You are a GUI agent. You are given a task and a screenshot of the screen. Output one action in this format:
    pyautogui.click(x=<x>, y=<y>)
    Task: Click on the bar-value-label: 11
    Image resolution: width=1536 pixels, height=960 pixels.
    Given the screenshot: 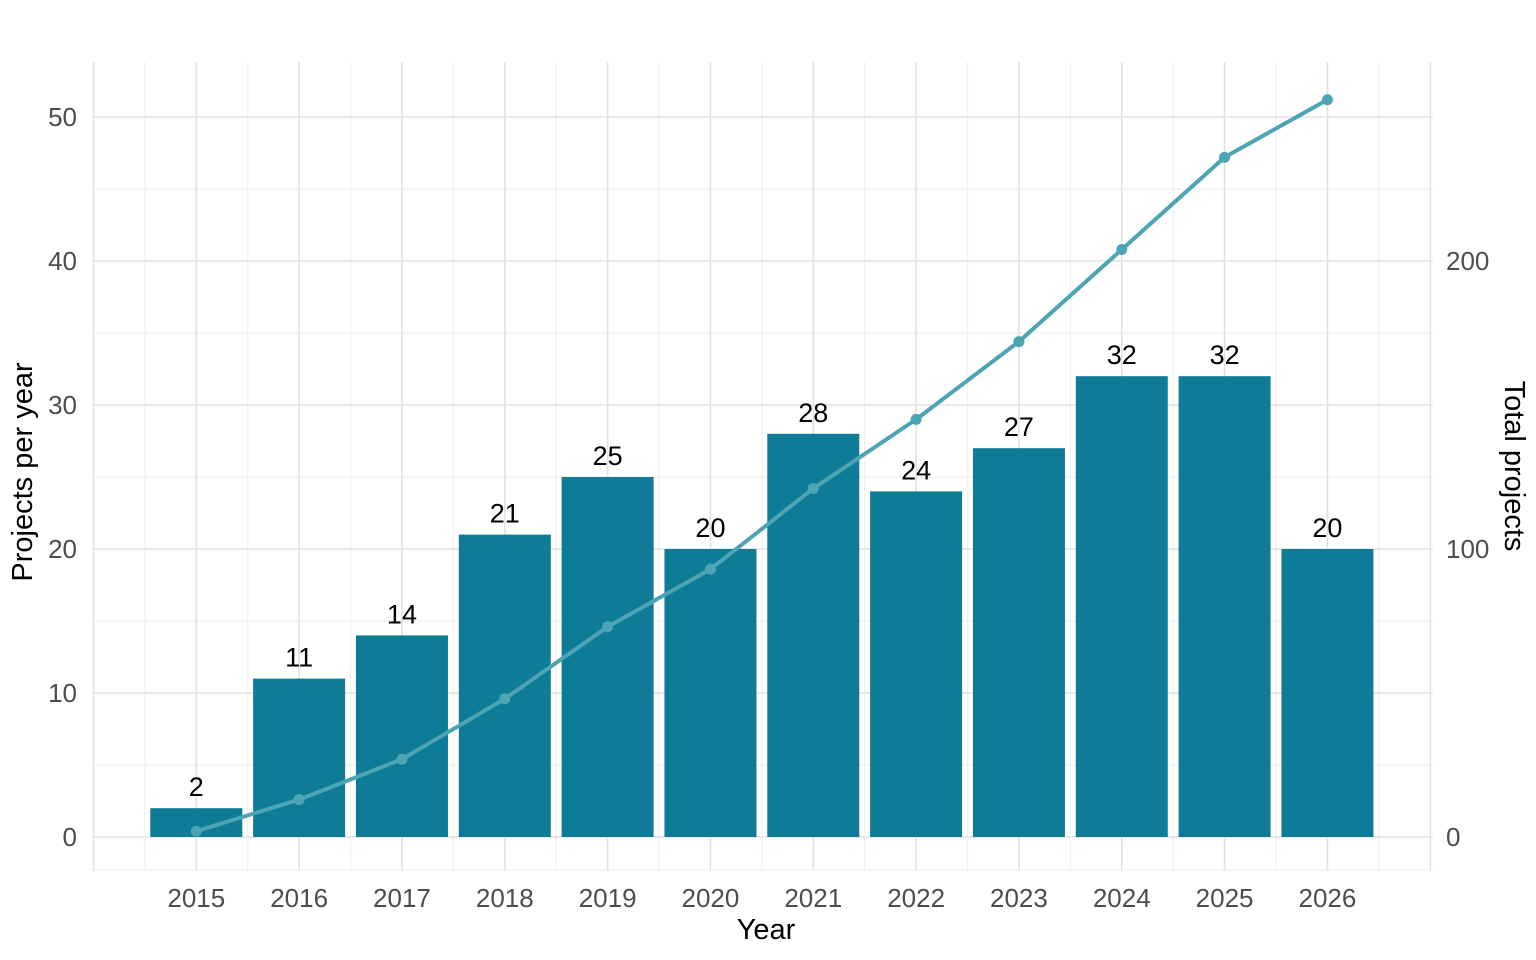 What is the action you would take?
    pyautogui.click(x=299, y=658)
    